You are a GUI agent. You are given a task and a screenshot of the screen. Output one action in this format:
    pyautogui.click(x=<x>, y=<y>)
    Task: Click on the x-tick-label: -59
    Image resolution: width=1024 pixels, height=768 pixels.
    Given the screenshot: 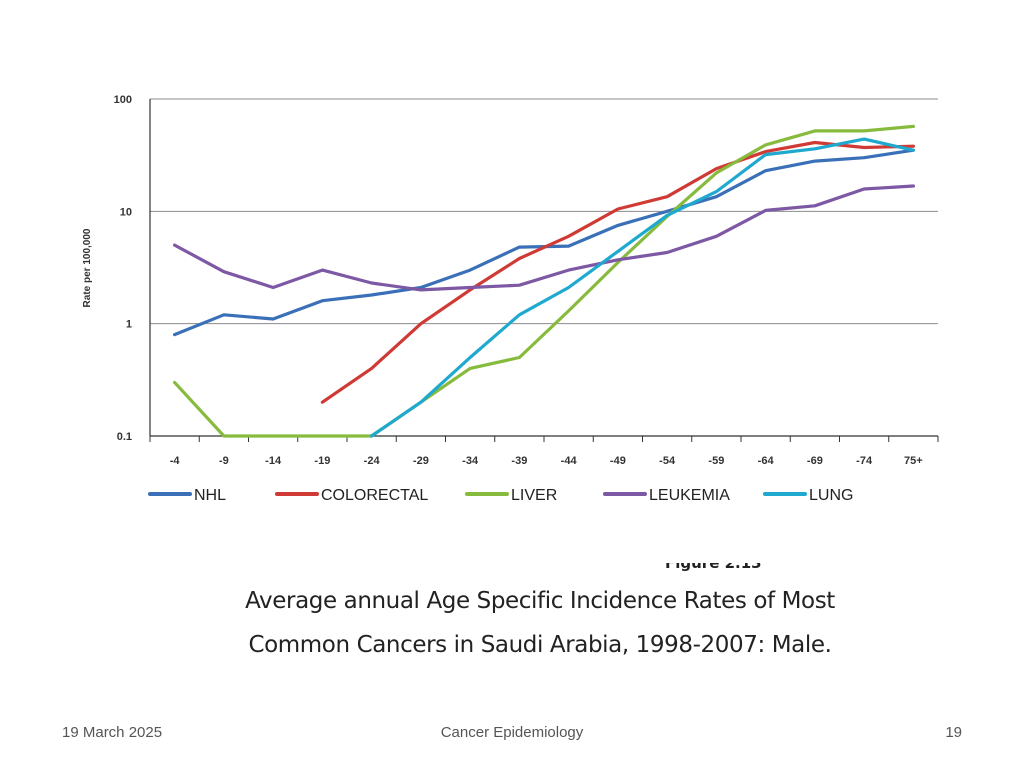 What is the action you would take?
    pyautogui.click(x=716, y=461)
    